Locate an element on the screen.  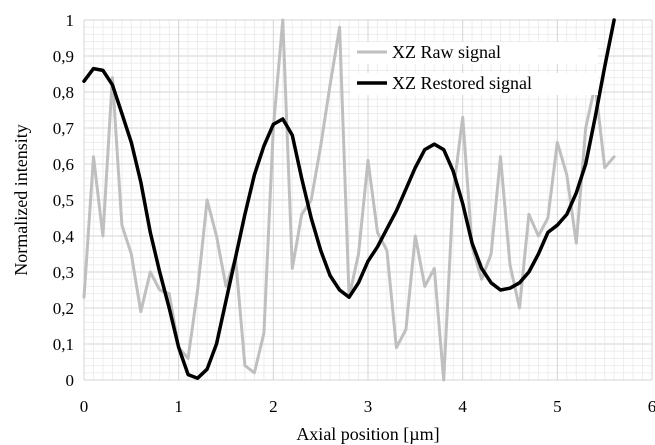
y-tick-label: 0,3 is located at coordinates (63, 272).